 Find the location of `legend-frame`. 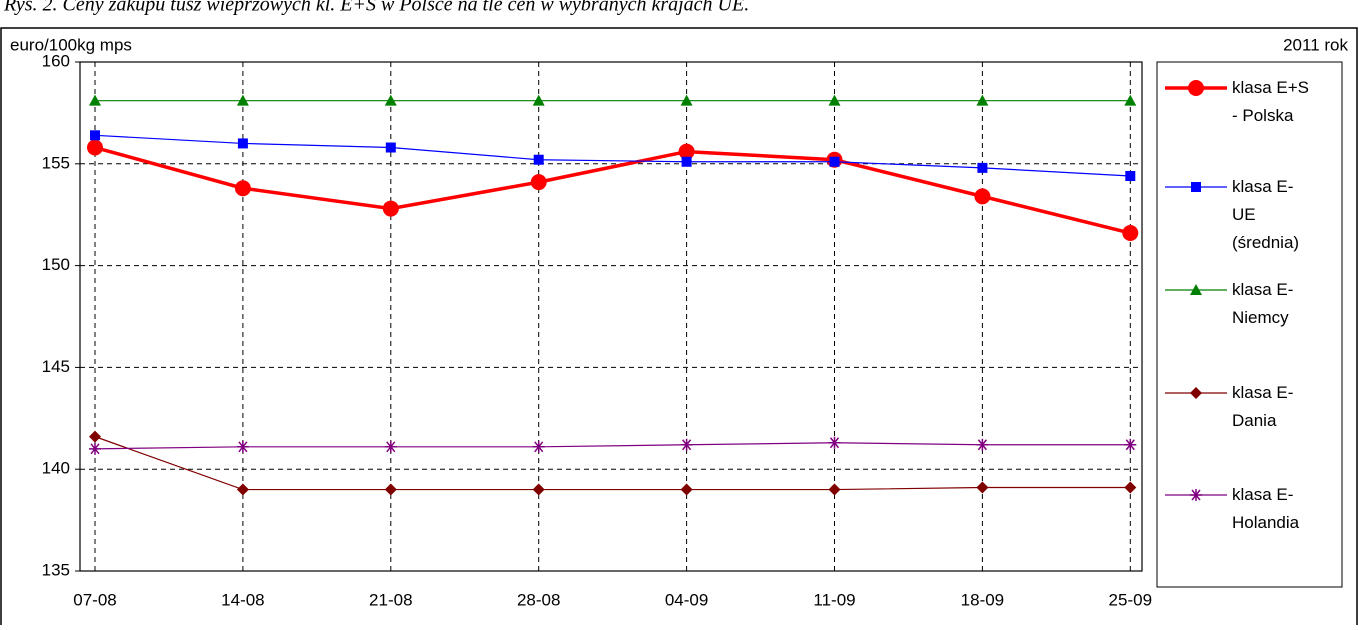

legend-frame is located at coordinates (1249, 324).